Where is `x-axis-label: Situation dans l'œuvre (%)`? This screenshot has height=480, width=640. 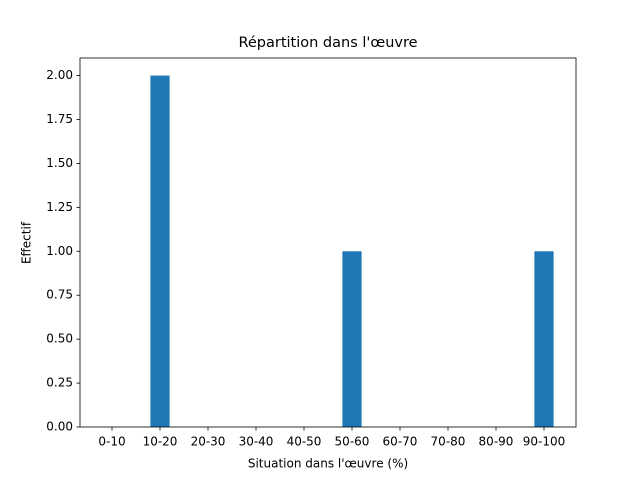 x-axis-label: Situation dans l'œuvre (%) is located at coordinates (328, 464).